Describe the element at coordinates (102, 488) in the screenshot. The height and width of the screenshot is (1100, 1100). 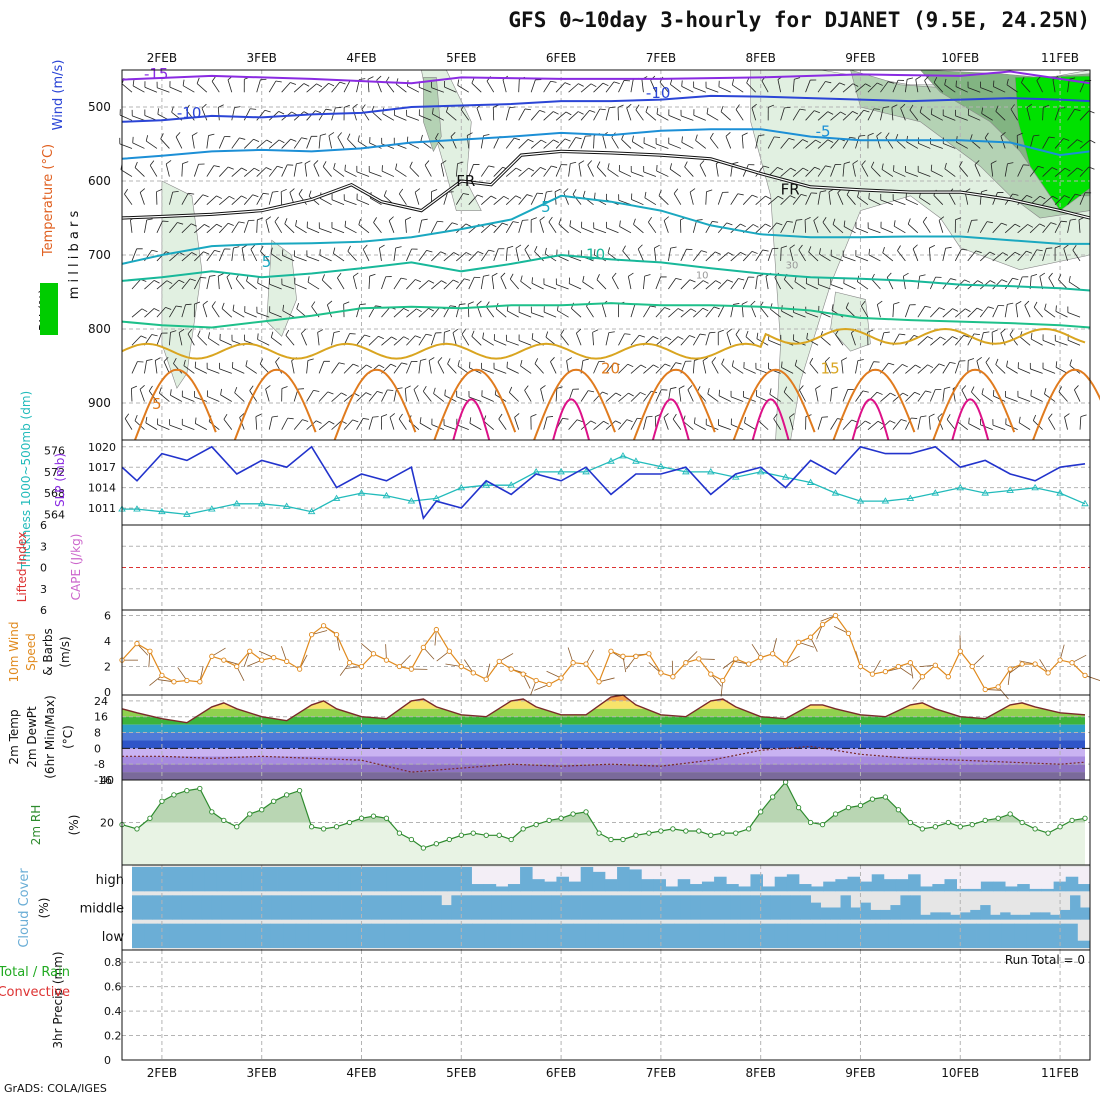
I see `slp-tick-label: 1014` at that location.